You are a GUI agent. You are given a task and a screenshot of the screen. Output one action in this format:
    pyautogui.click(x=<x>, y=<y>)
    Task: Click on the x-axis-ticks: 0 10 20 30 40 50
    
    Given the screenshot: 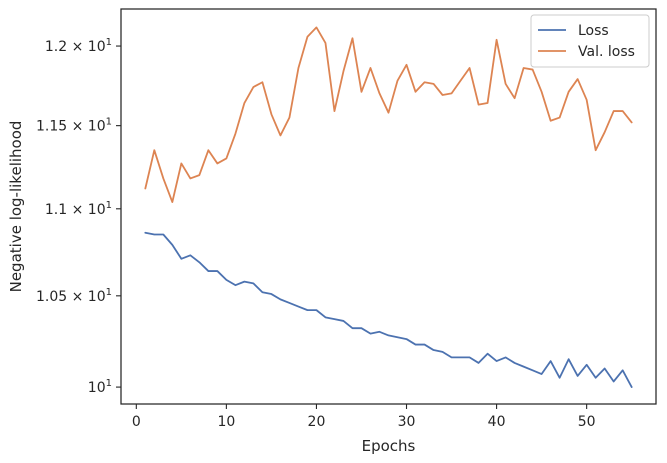 What is the action you would take?
    pyautogui.click(x=364, y=417)
    